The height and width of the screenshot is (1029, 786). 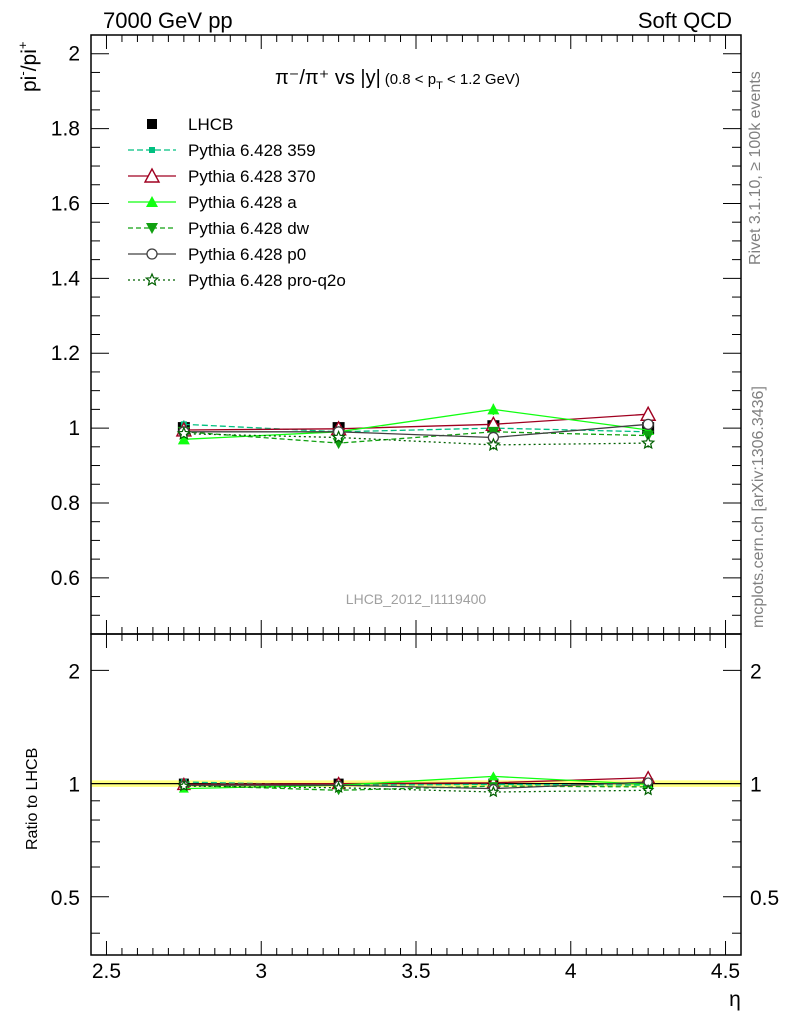 I want to click on x-tick-label: 3, so click(x=261, y=971).